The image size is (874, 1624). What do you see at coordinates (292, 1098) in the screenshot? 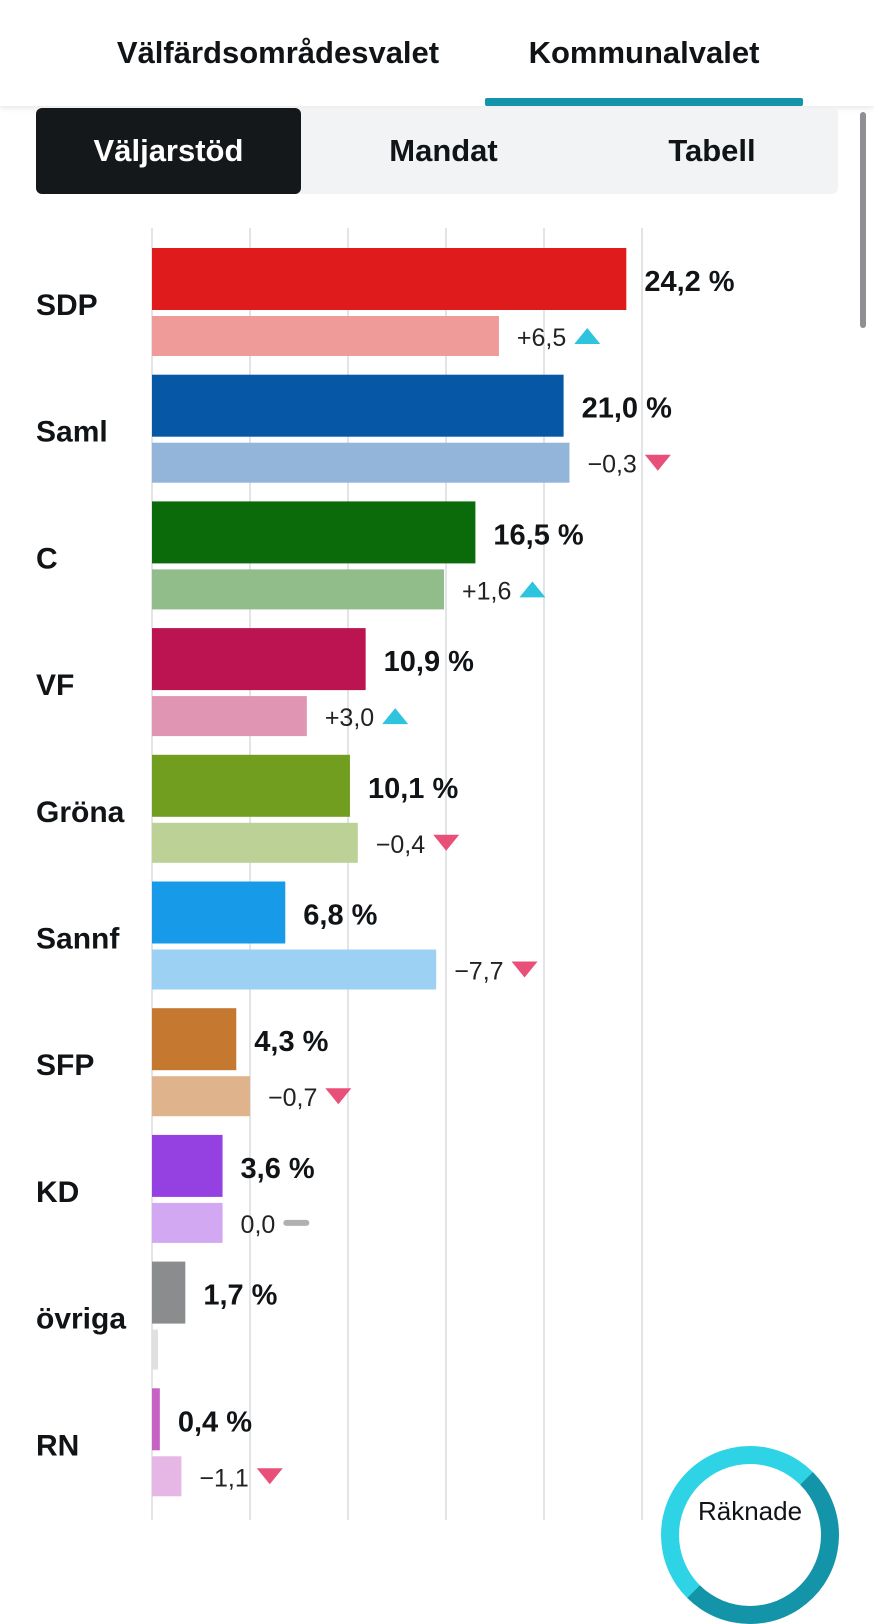
I see `change-label: −0,7` at bounding box center [292, 1098].